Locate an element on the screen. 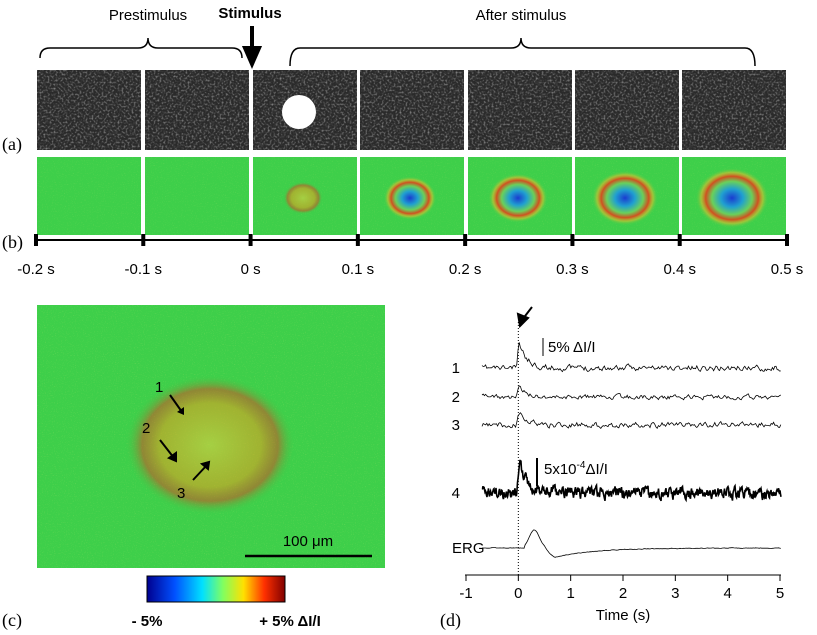 Image resolution: width=817 pixels, height=635 pixels. stimulus-arrow is located at coordinates (252, 47).